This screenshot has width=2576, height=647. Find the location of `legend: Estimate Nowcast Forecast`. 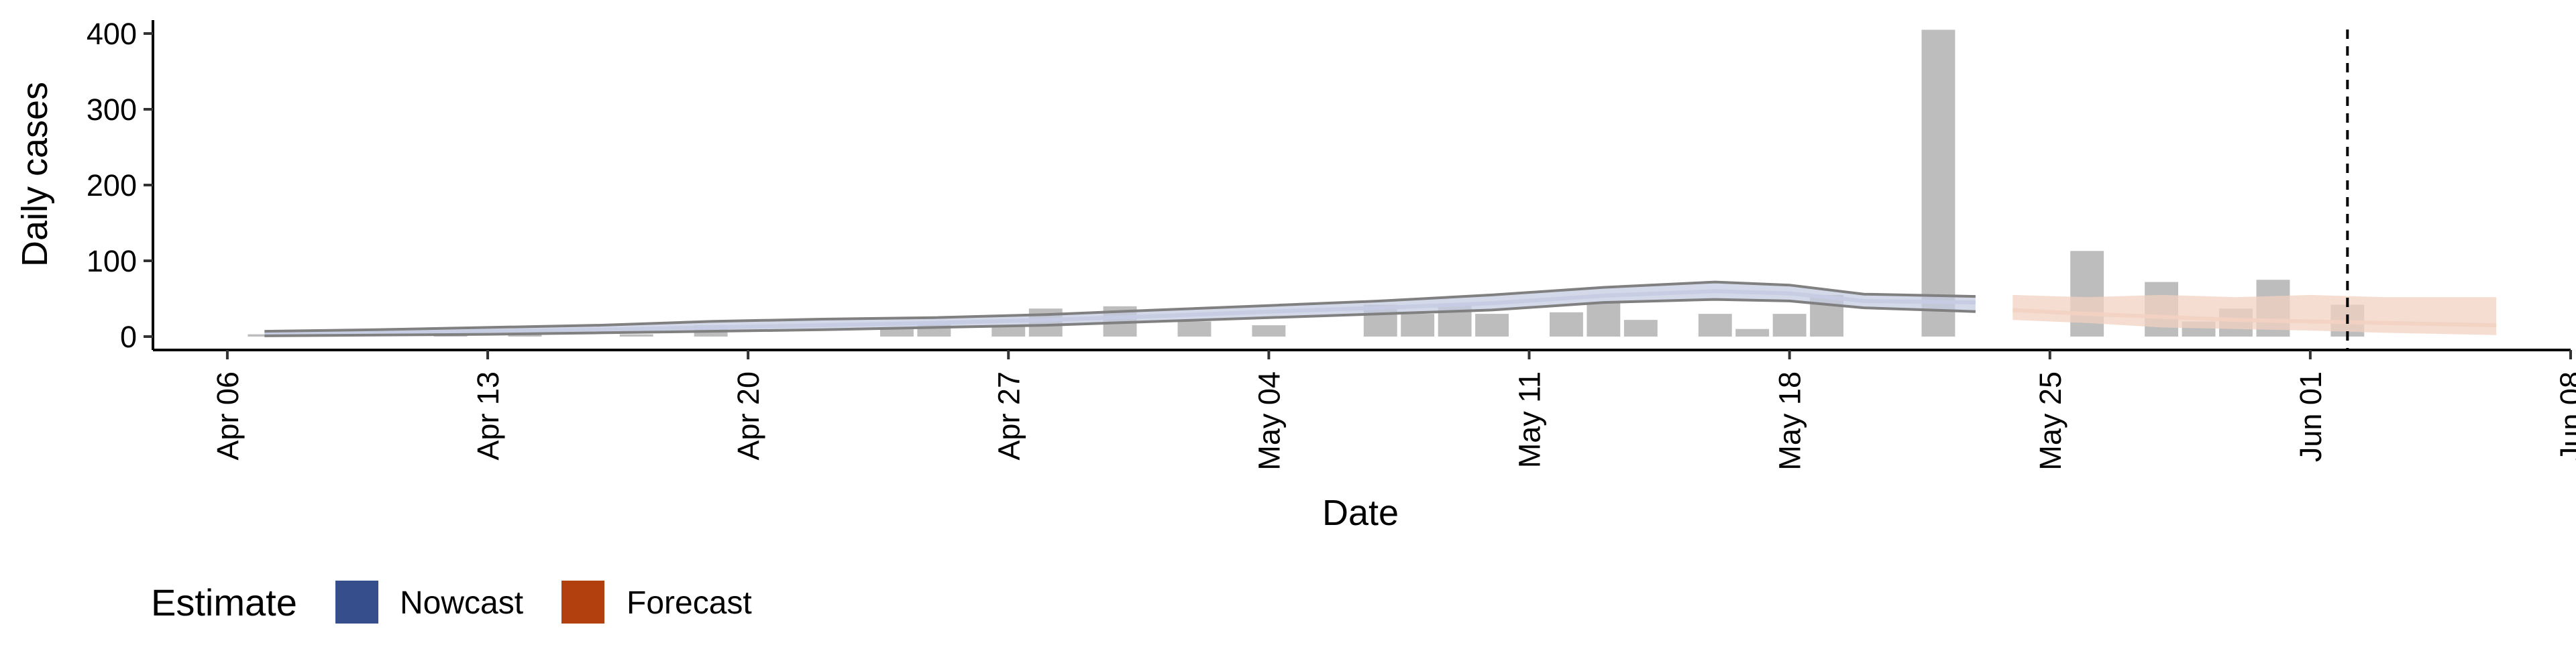

legend: Estimate Nowcast Forecast is located at coordinates (451, 602).